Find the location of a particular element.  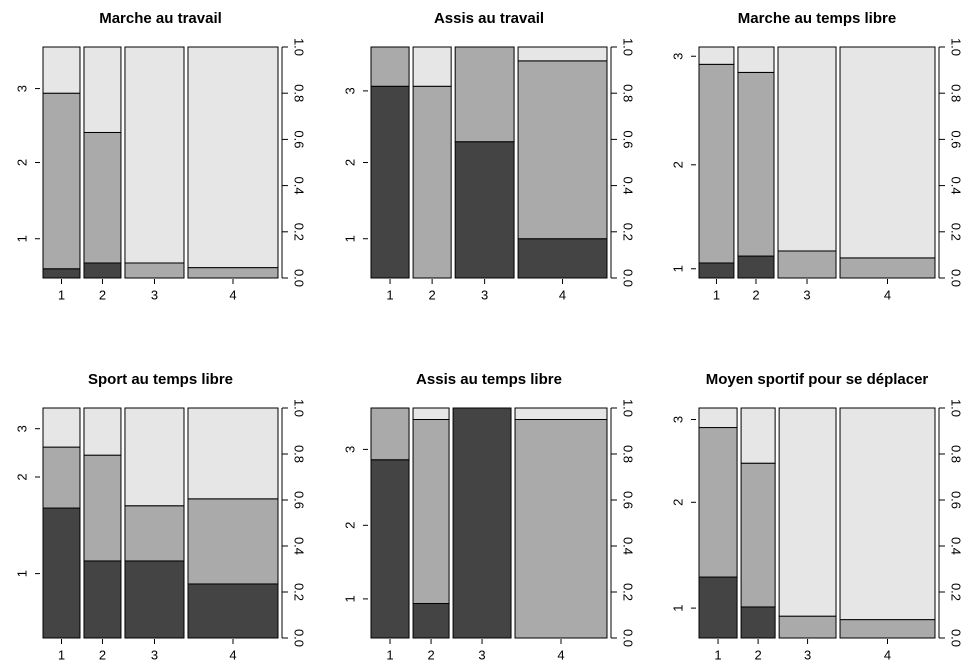

level-tick-label: 1 is located at coordinates (21, 573).